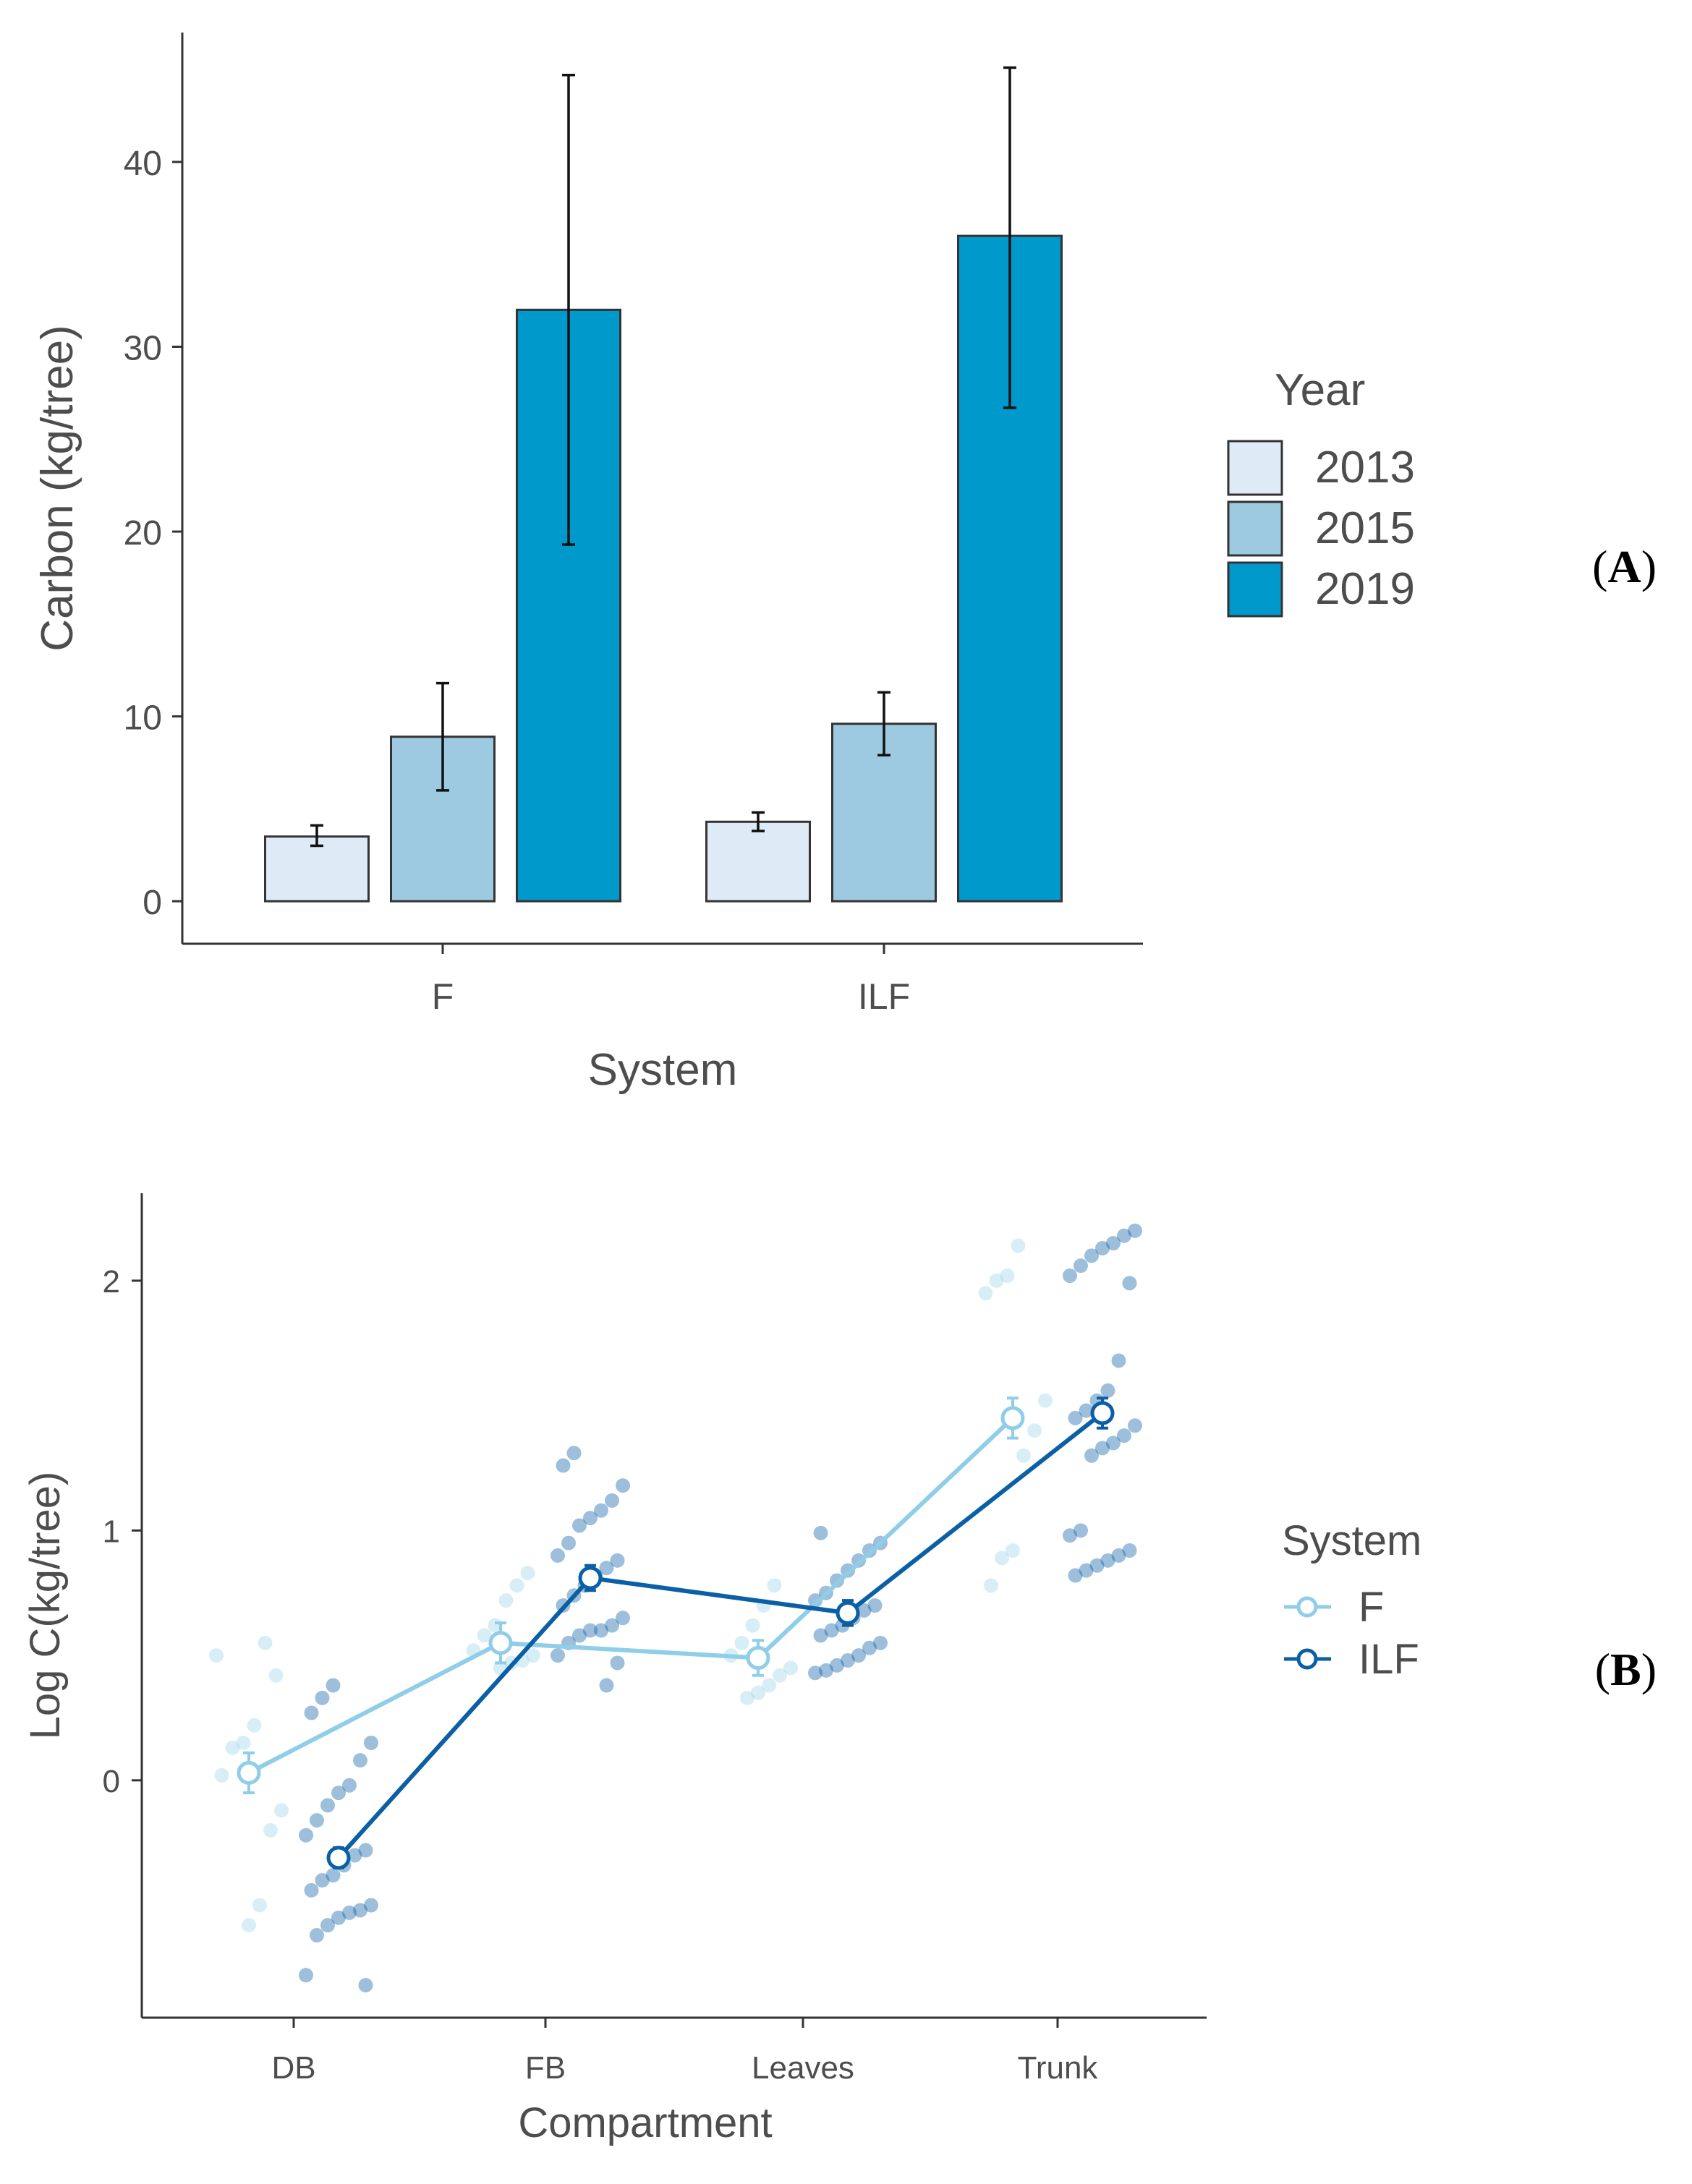 The height and width of the screenshot is (2184, 1692). Describe the element at coordinates (1351, 1600) in the screenshot. I see `legend: System F ILF` at that location.